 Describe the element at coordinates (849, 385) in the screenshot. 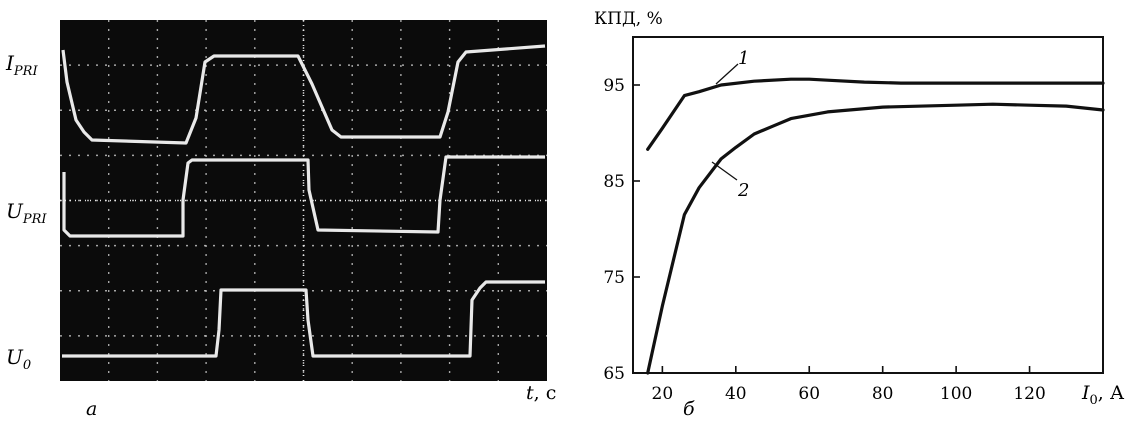

I see `x-ticks: 20 40 60 80 100 120` at that location.